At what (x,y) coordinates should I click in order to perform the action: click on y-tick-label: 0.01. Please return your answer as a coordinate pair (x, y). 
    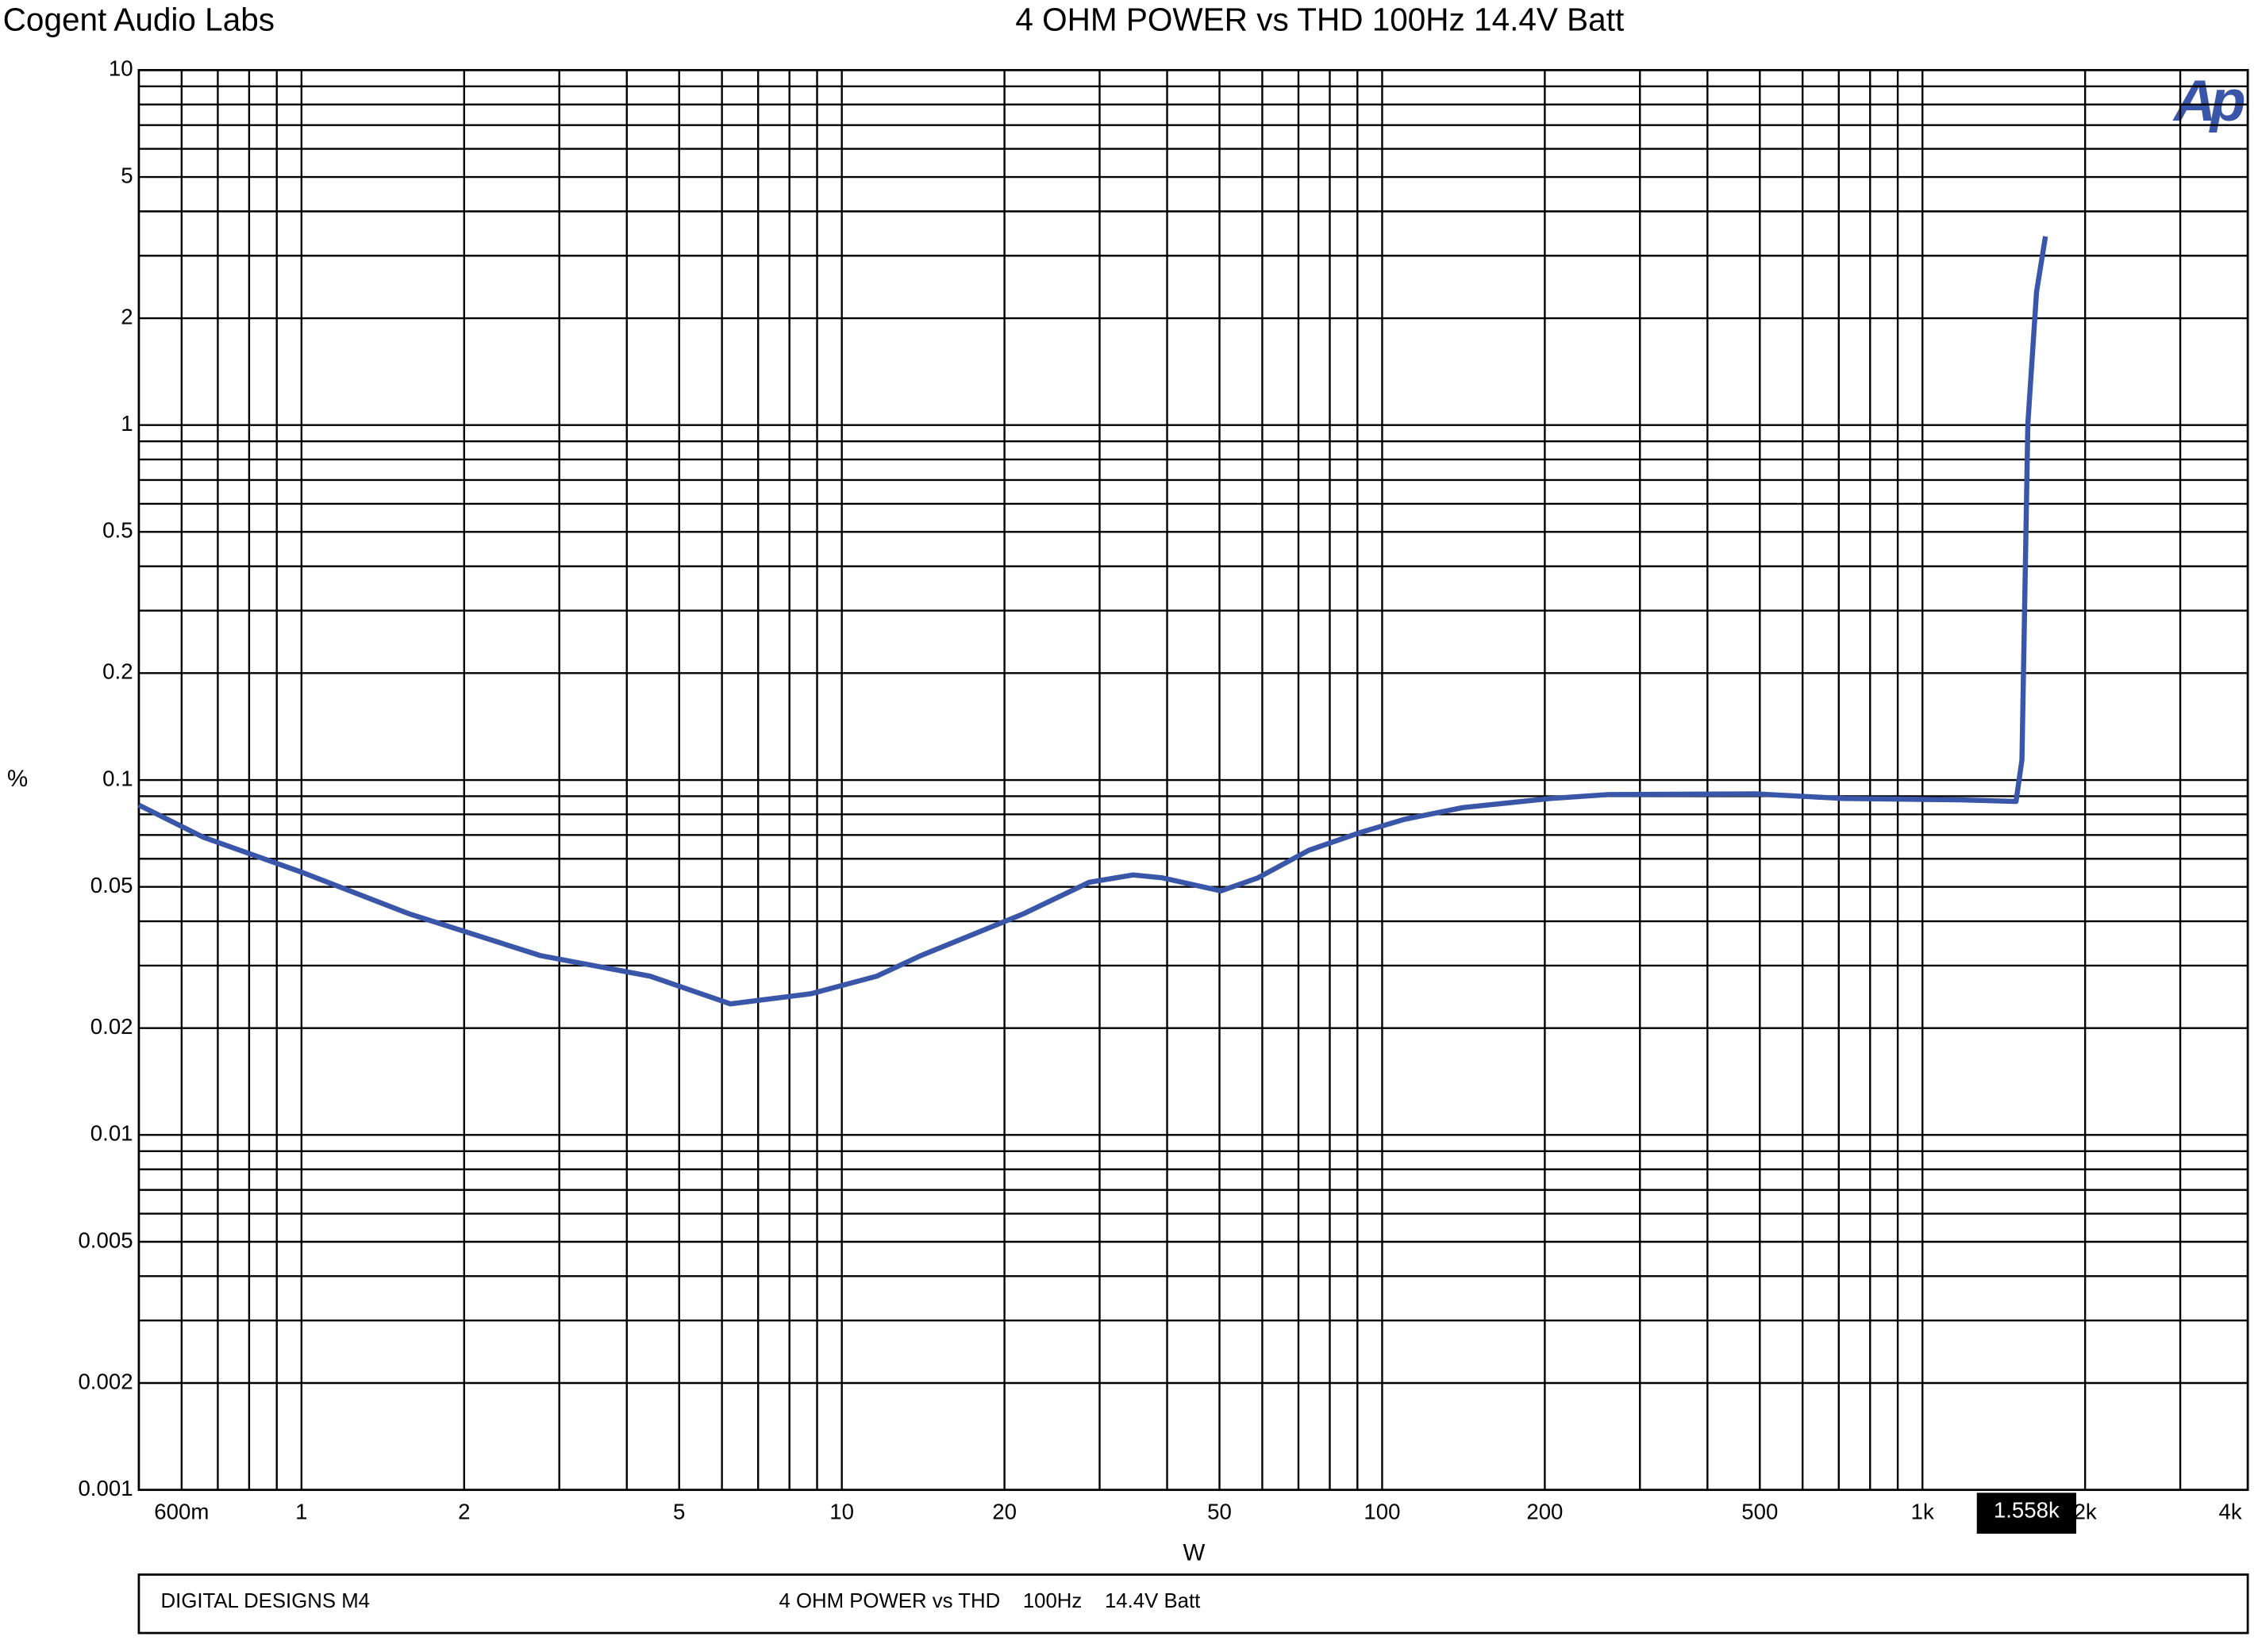
    Looking at the image, I should click on (111, 1133).